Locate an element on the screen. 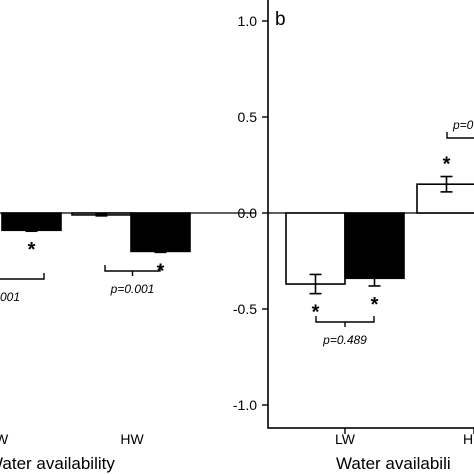  x-tick-label: LW is located at coordinates (345, 439).